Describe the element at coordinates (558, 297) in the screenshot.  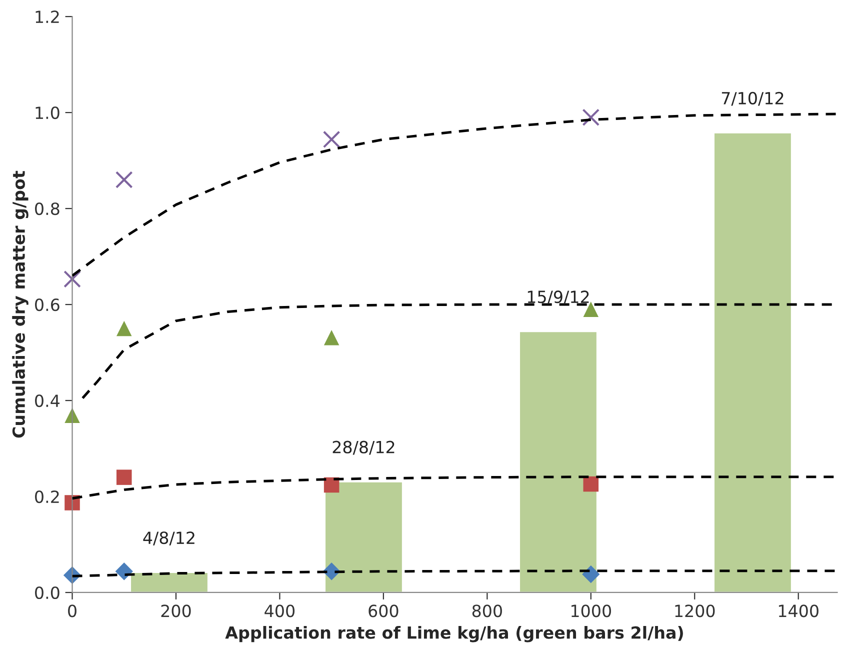
I see `annotation: 15/9/12` at that location.